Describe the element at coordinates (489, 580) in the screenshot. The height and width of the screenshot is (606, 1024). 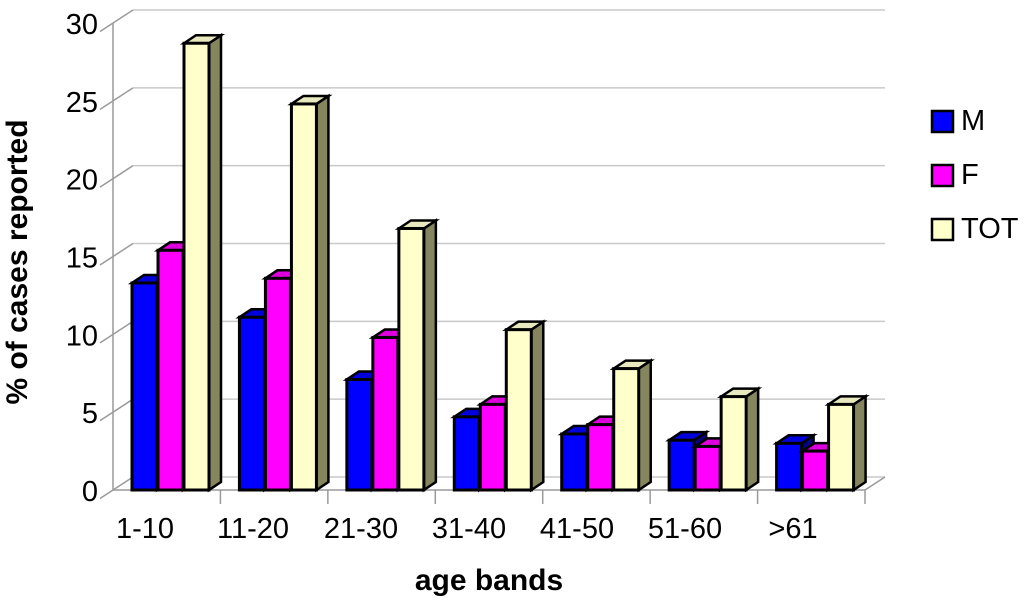
I see `x-axis-title: age bands` at that location.